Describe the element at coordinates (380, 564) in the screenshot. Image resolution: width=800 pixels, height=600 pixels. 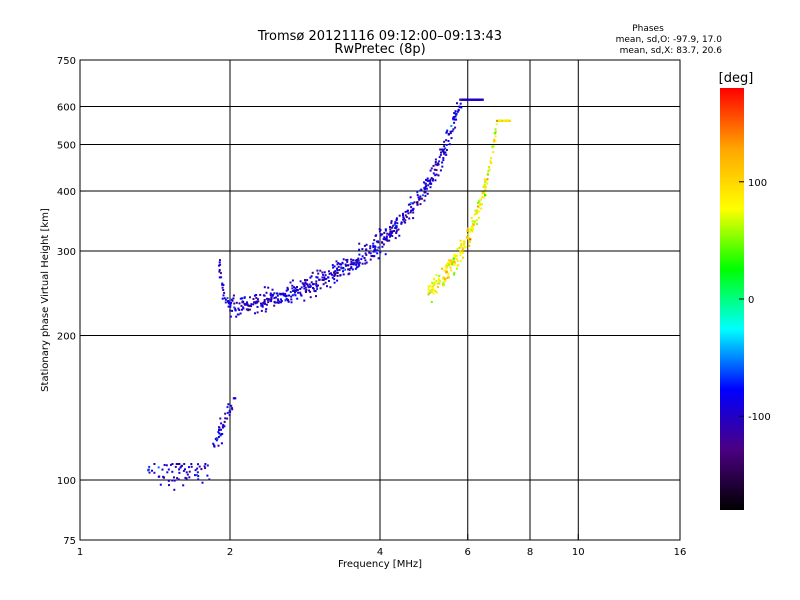
I see `x-axis-label: Frequency [MHz]` at that location.